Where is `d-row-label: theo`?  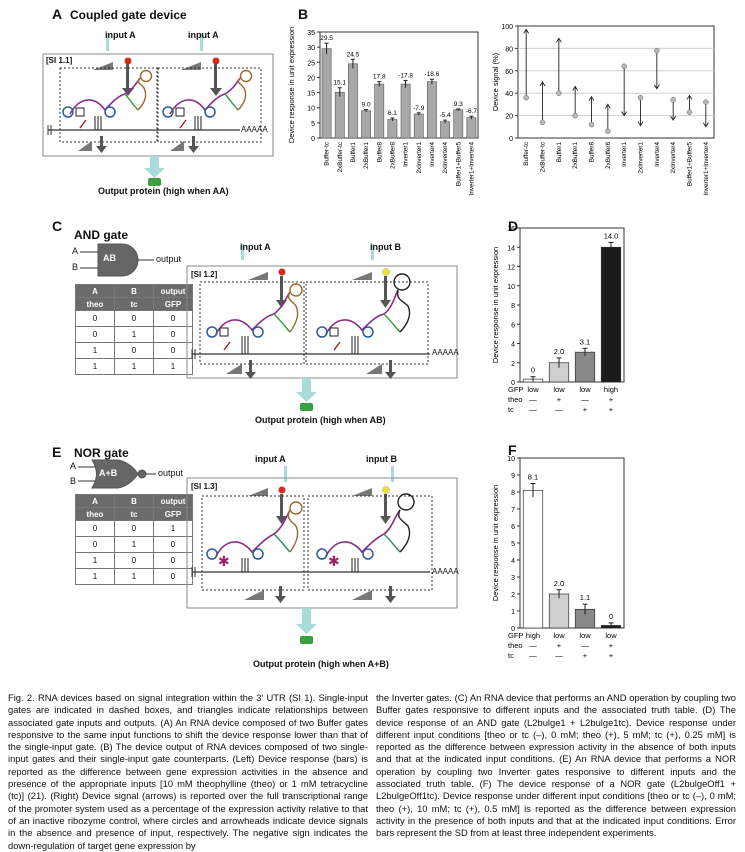 d-row-label: theo is located at coordinates (515, 399).